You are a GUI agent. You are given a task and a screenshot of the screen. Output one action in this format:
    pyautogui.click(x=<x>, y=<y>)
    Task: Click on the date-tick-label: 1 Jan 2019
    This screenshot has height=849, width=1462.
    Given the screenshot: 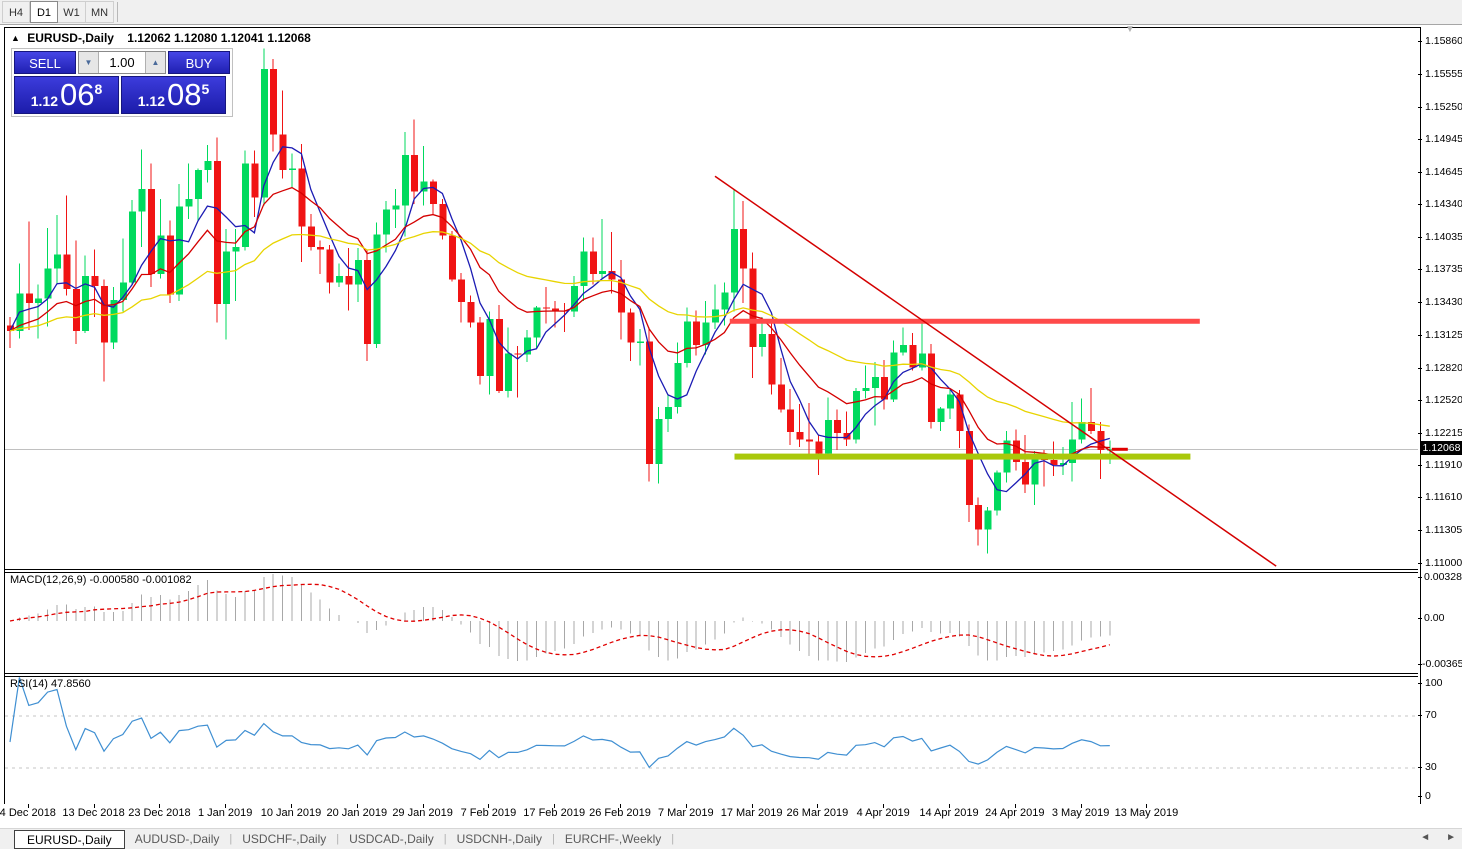 What is the action you would take?
    pyautogui.click(x=225, y=813)
    